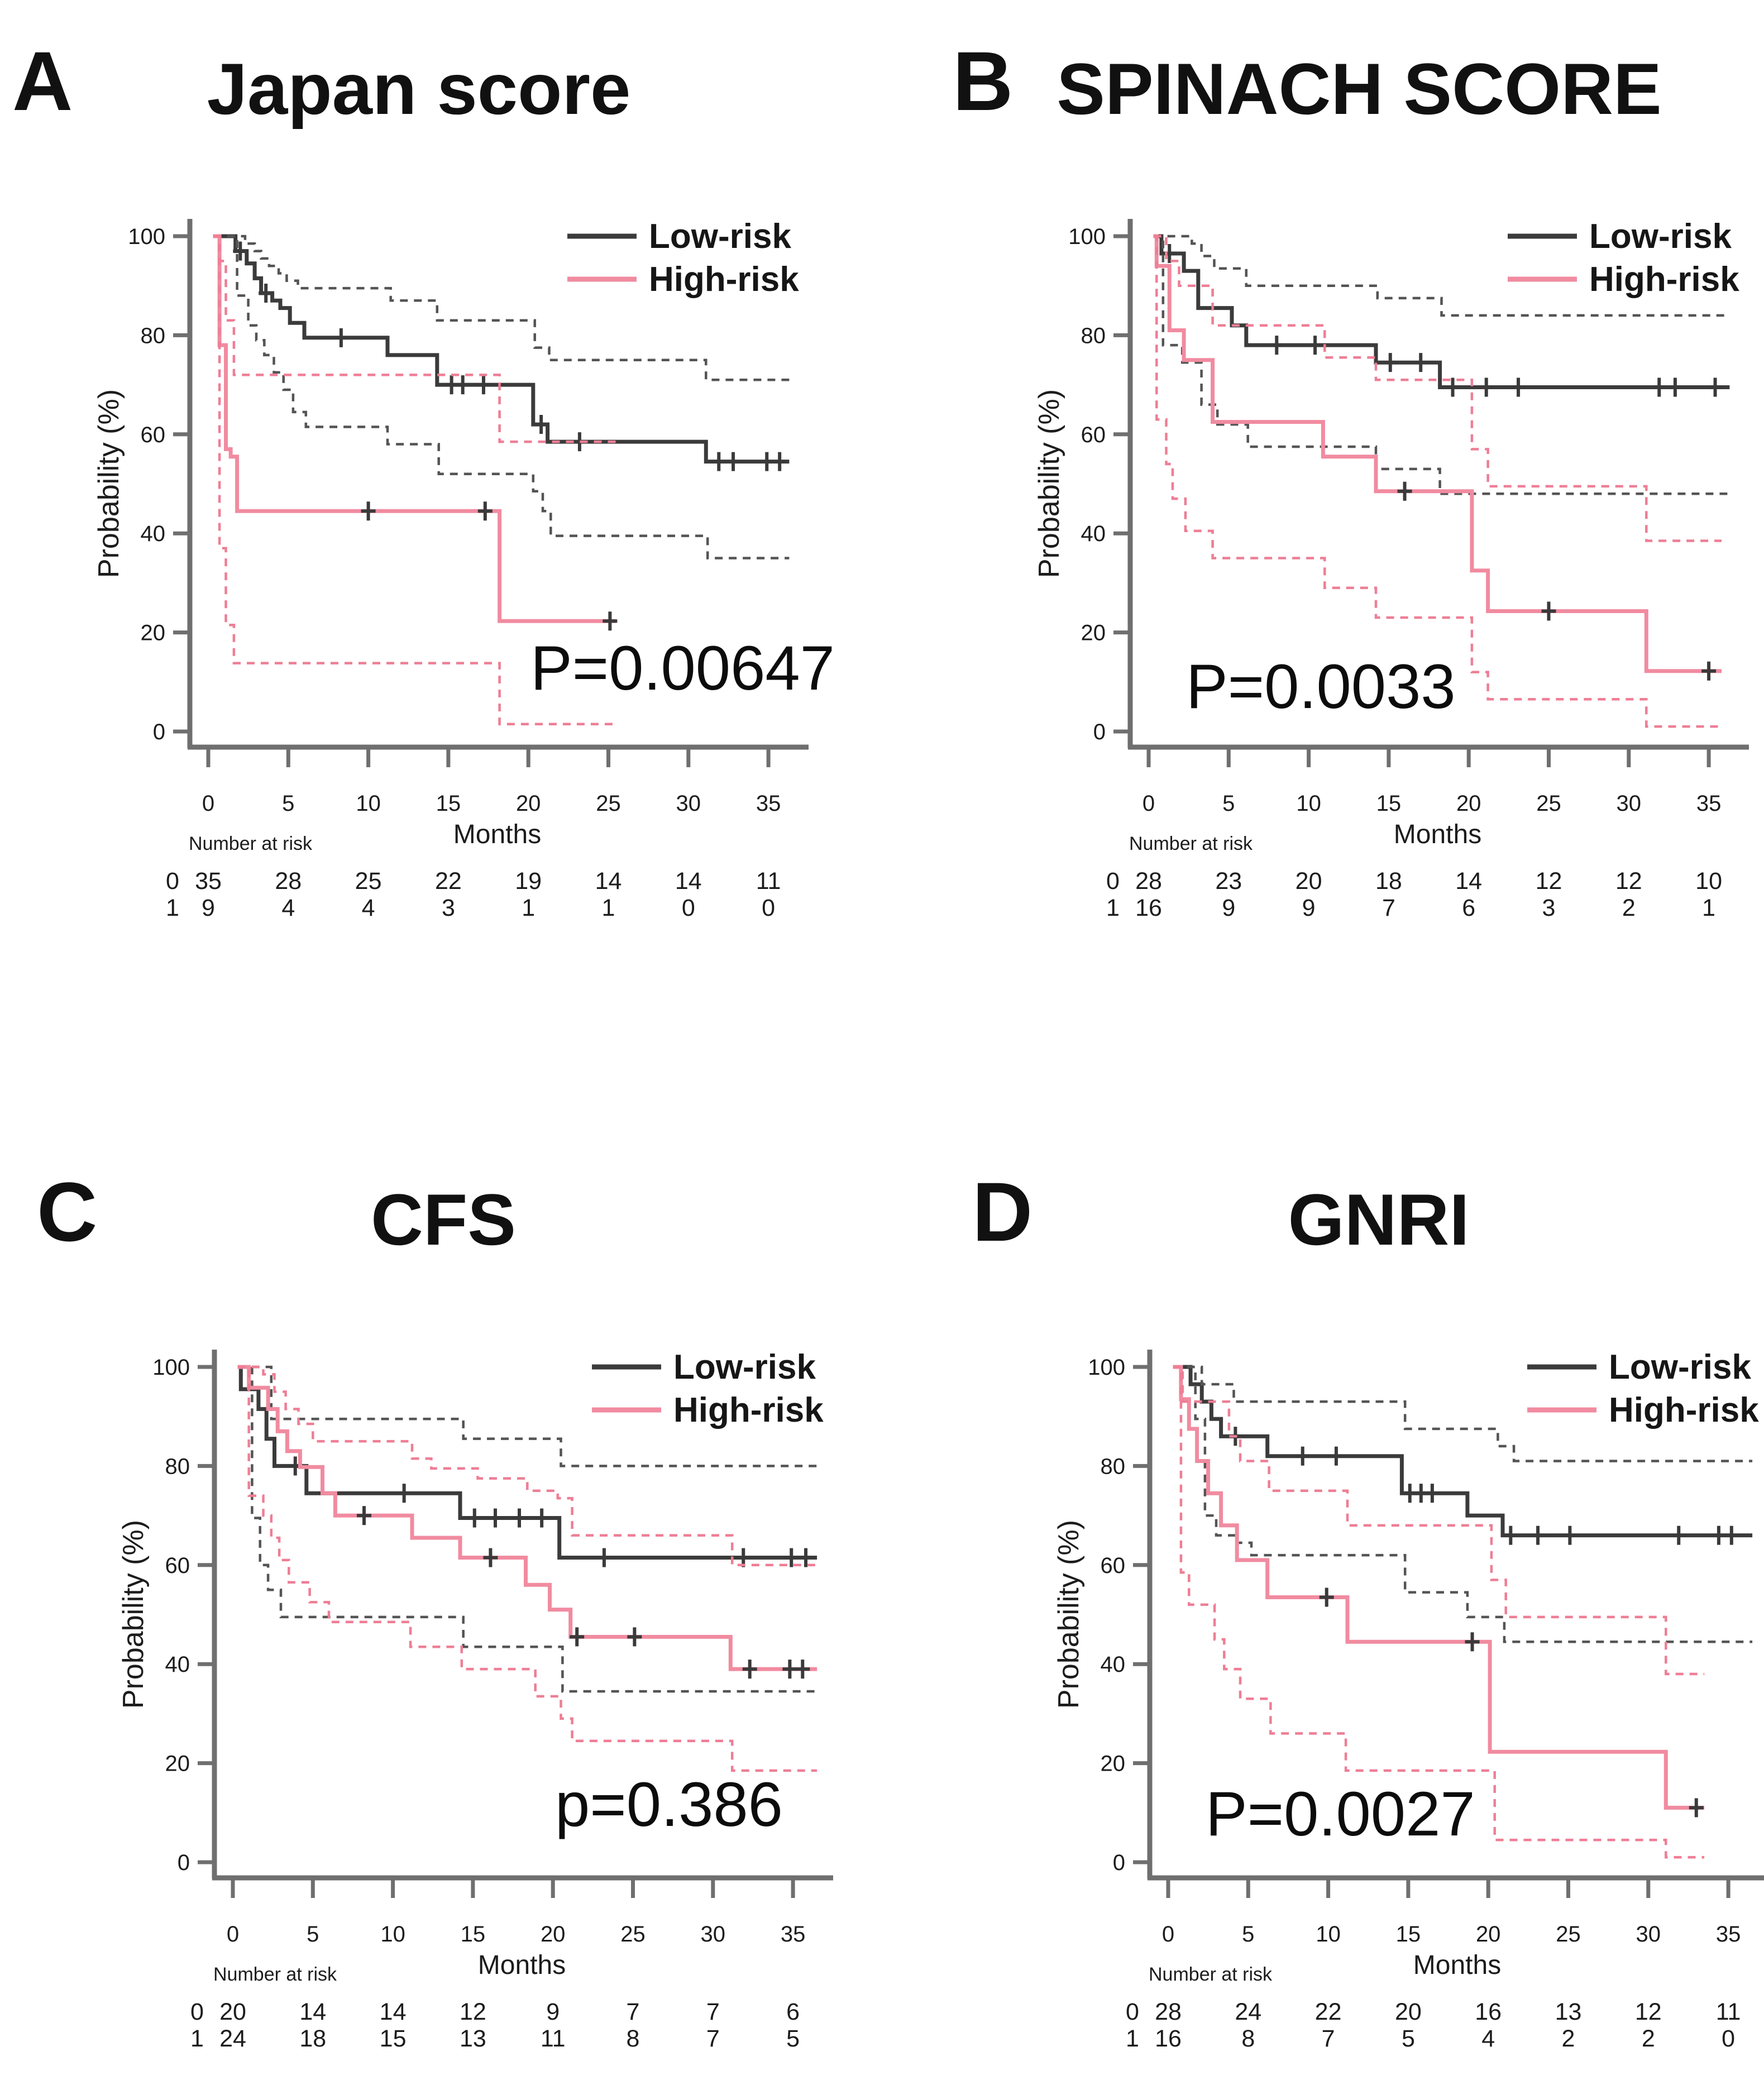 The image size is (1764, 2080). What do you see at coordinates (1463, 1451) in the screenshot?
I see `km-curve-low-risk` at bounding box center [1463, 1451].